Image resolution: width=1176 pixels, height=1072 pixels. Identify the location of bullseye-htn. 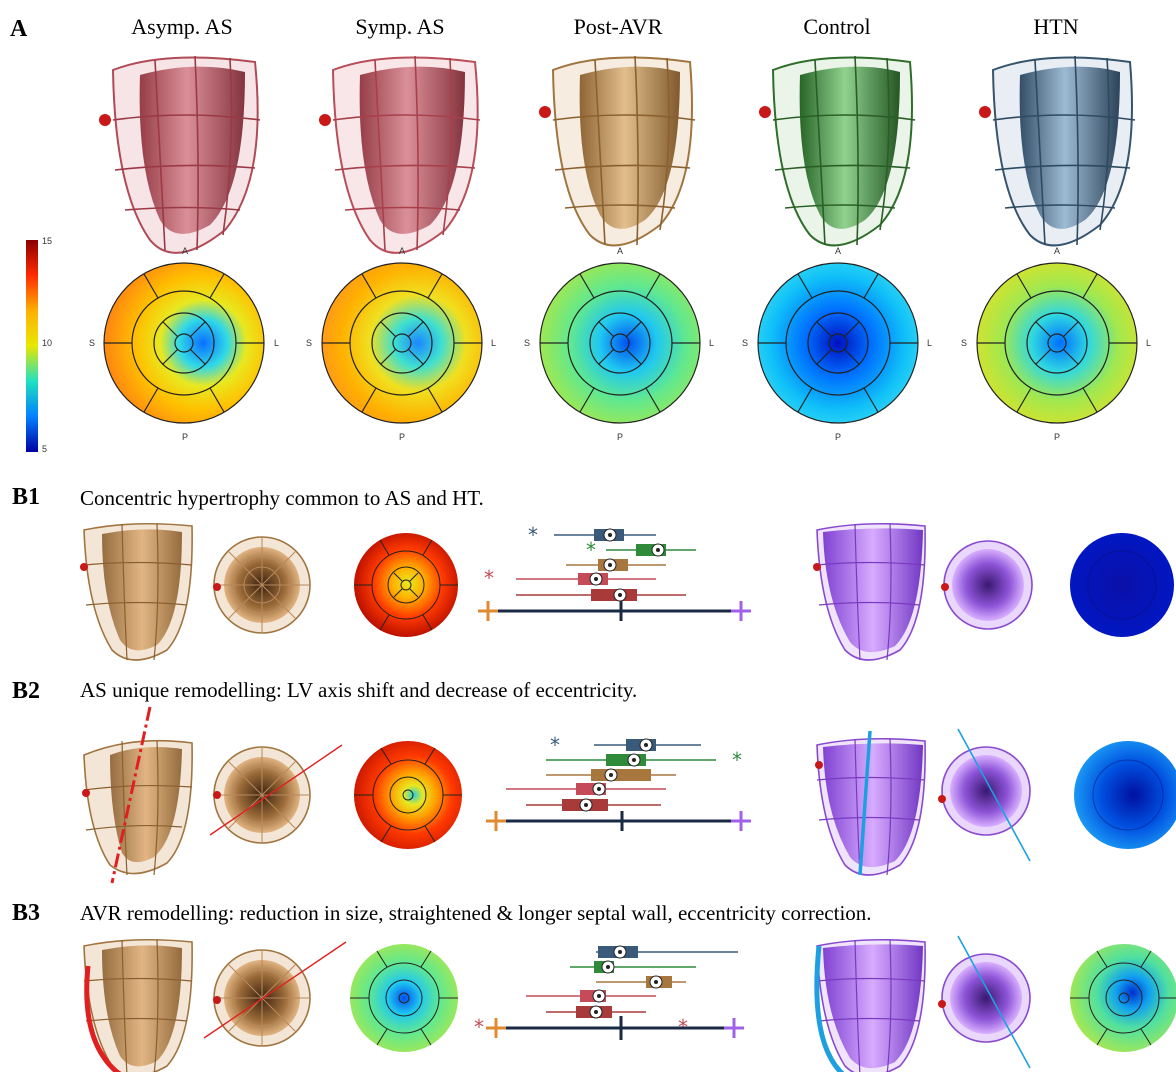
(1057, 343).